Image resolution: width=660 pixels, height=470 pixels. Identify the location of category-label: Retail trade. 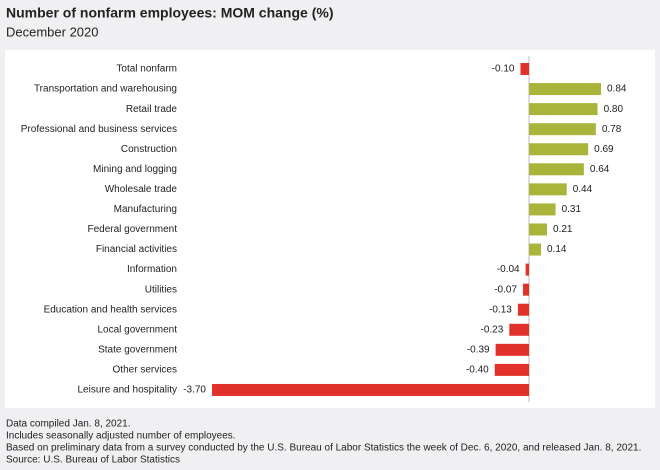
(152, 109).